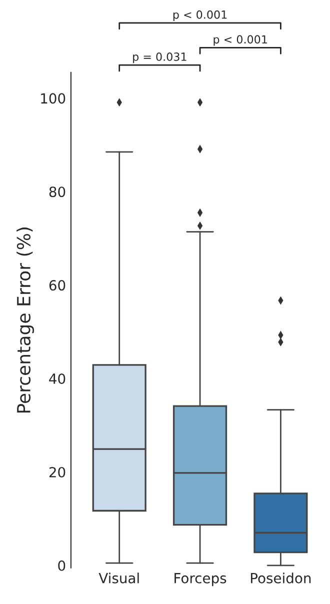 Image resolution: width=330 pixels, height=604 pixels. Describe the element at coordinates (57, 285) in the screenshot. I see `y-tick-label: 60` at that location.